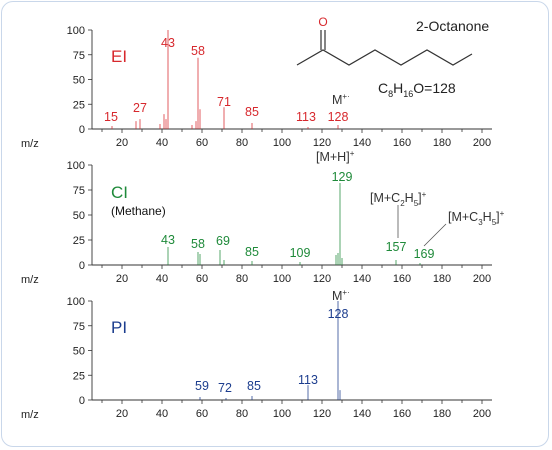  I want to click on peak-label: 109, so click(300, 253).